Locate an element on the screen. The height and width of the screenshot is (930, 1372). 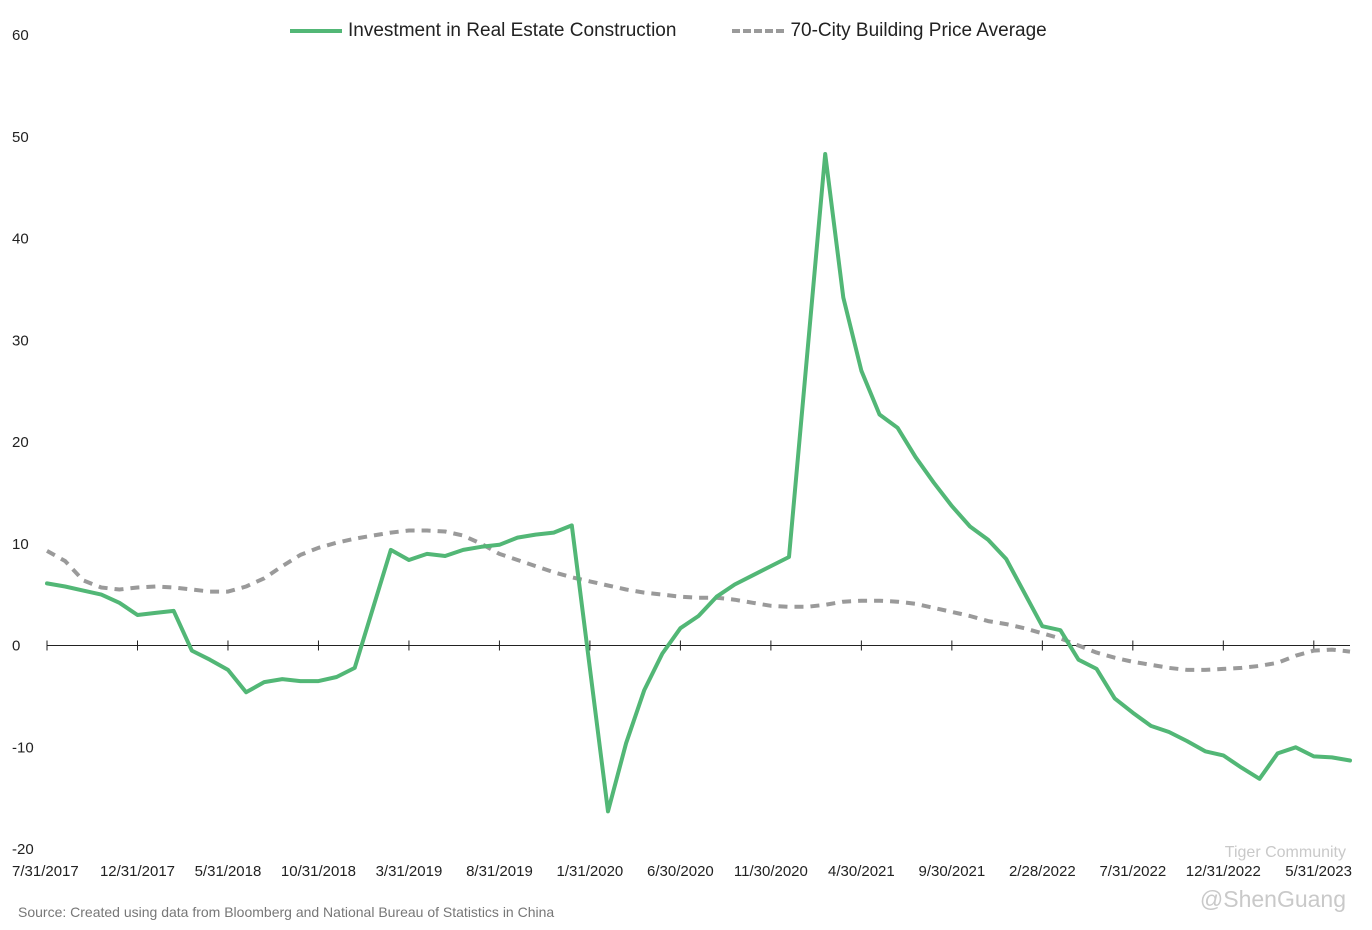
legend-label-investment: Investment in Real Estate Construction is located at coordinates (512, 30).